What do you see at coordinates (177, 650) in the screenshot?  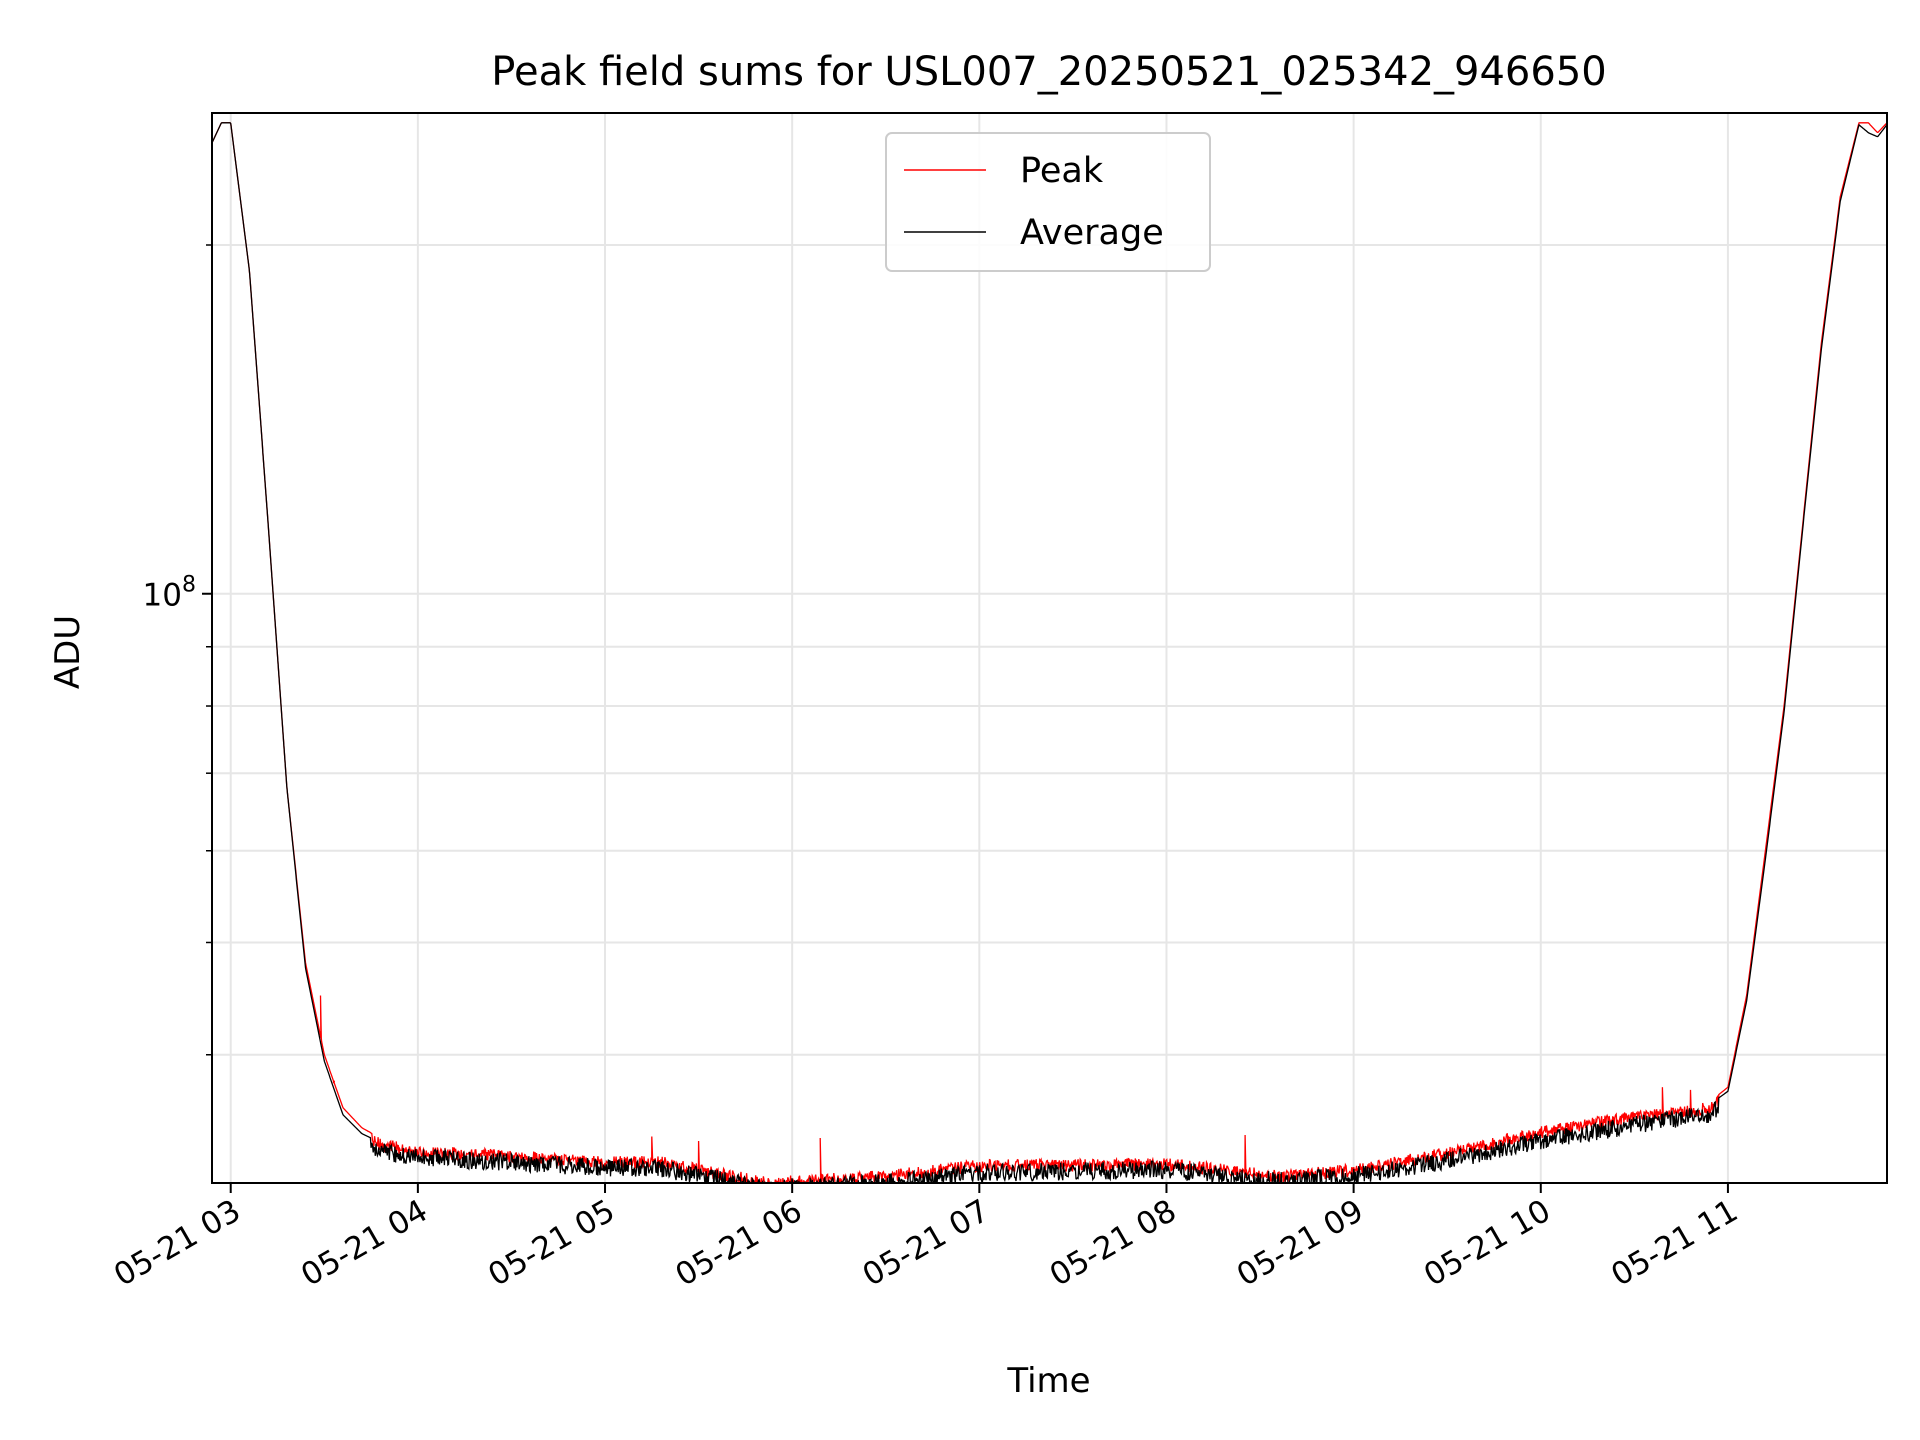 I see `y-axis: 108` at bounding box center [177, 650].